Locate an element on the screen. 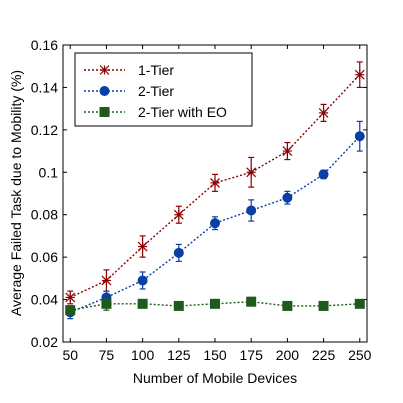 The width and height of the screenshot is (403, 403). x-tick-label: 50 is located at coordinates (70, 355).